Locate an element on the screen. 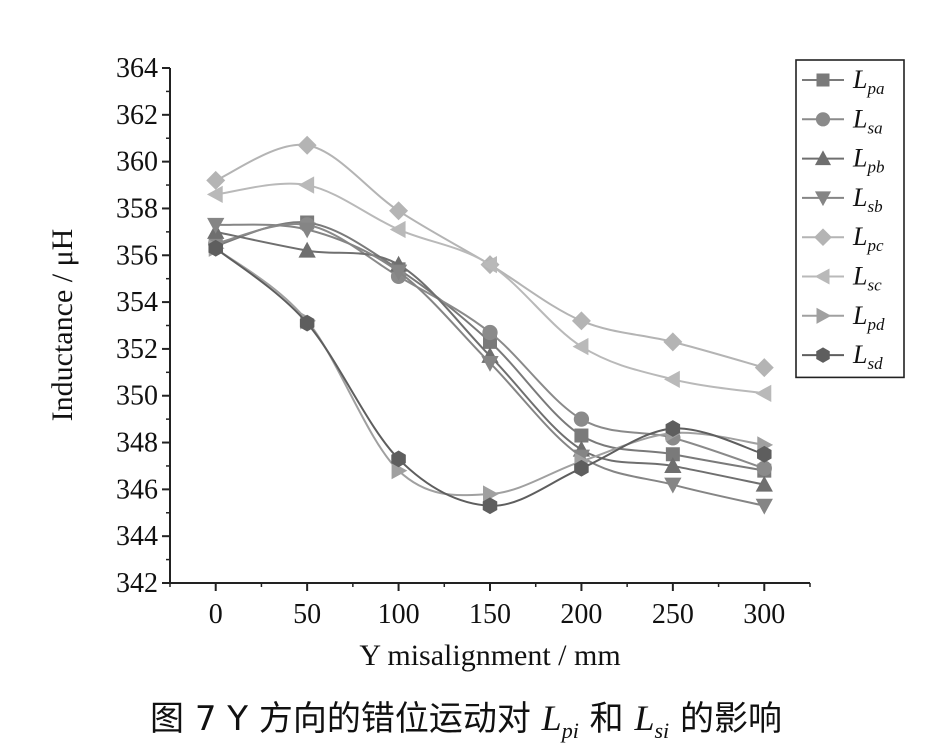 The height and width of the screenshot is (746, 932). caption-subscript-1: pi is located at coordinates (569, 730).